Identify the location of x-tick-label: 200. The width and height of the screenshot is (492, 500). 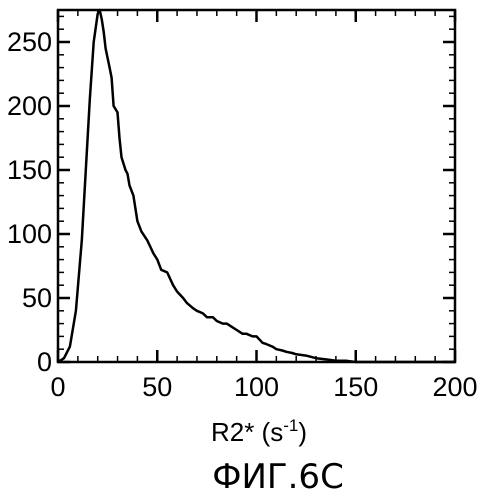
(454, 387).